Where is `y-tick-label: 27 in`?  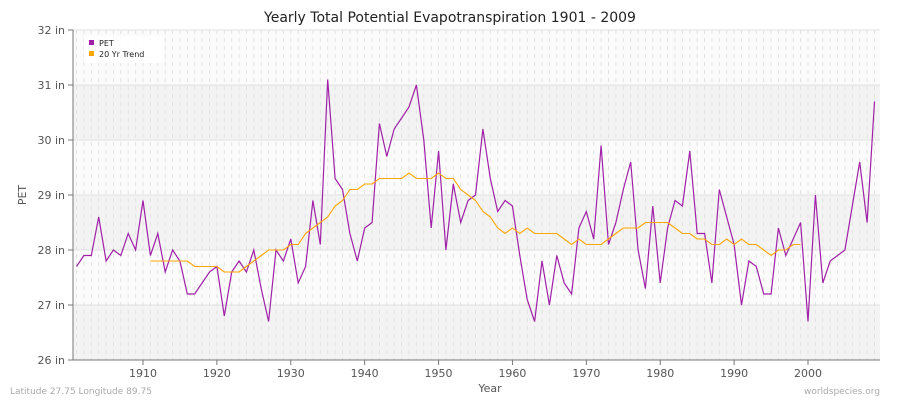
y-tick-label: 27 in is located at coordinates (51, 305).